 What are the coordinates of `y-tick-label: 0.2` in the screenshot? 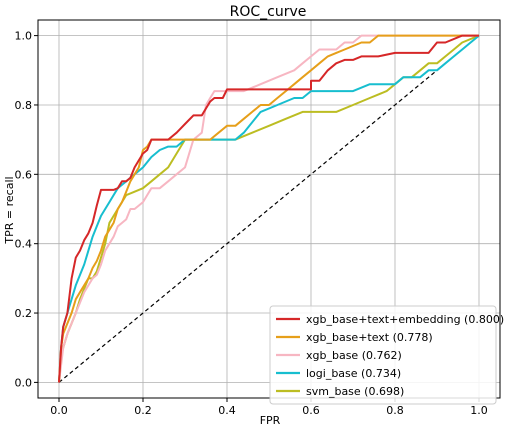 It's located at (24, 313).